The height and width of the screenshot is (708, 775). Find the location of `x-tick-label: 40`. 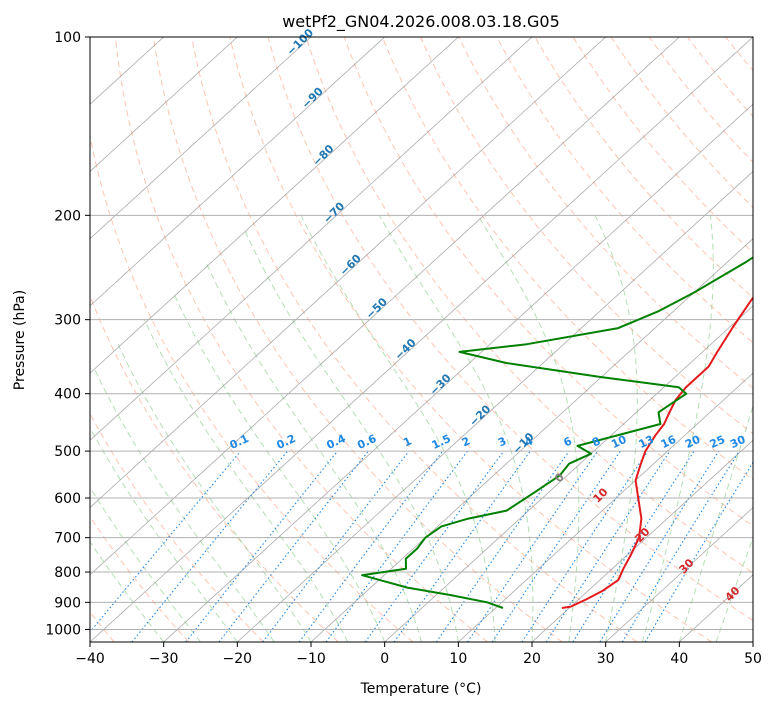

x-tick-label: 40 is located at coordinates (679, 659).